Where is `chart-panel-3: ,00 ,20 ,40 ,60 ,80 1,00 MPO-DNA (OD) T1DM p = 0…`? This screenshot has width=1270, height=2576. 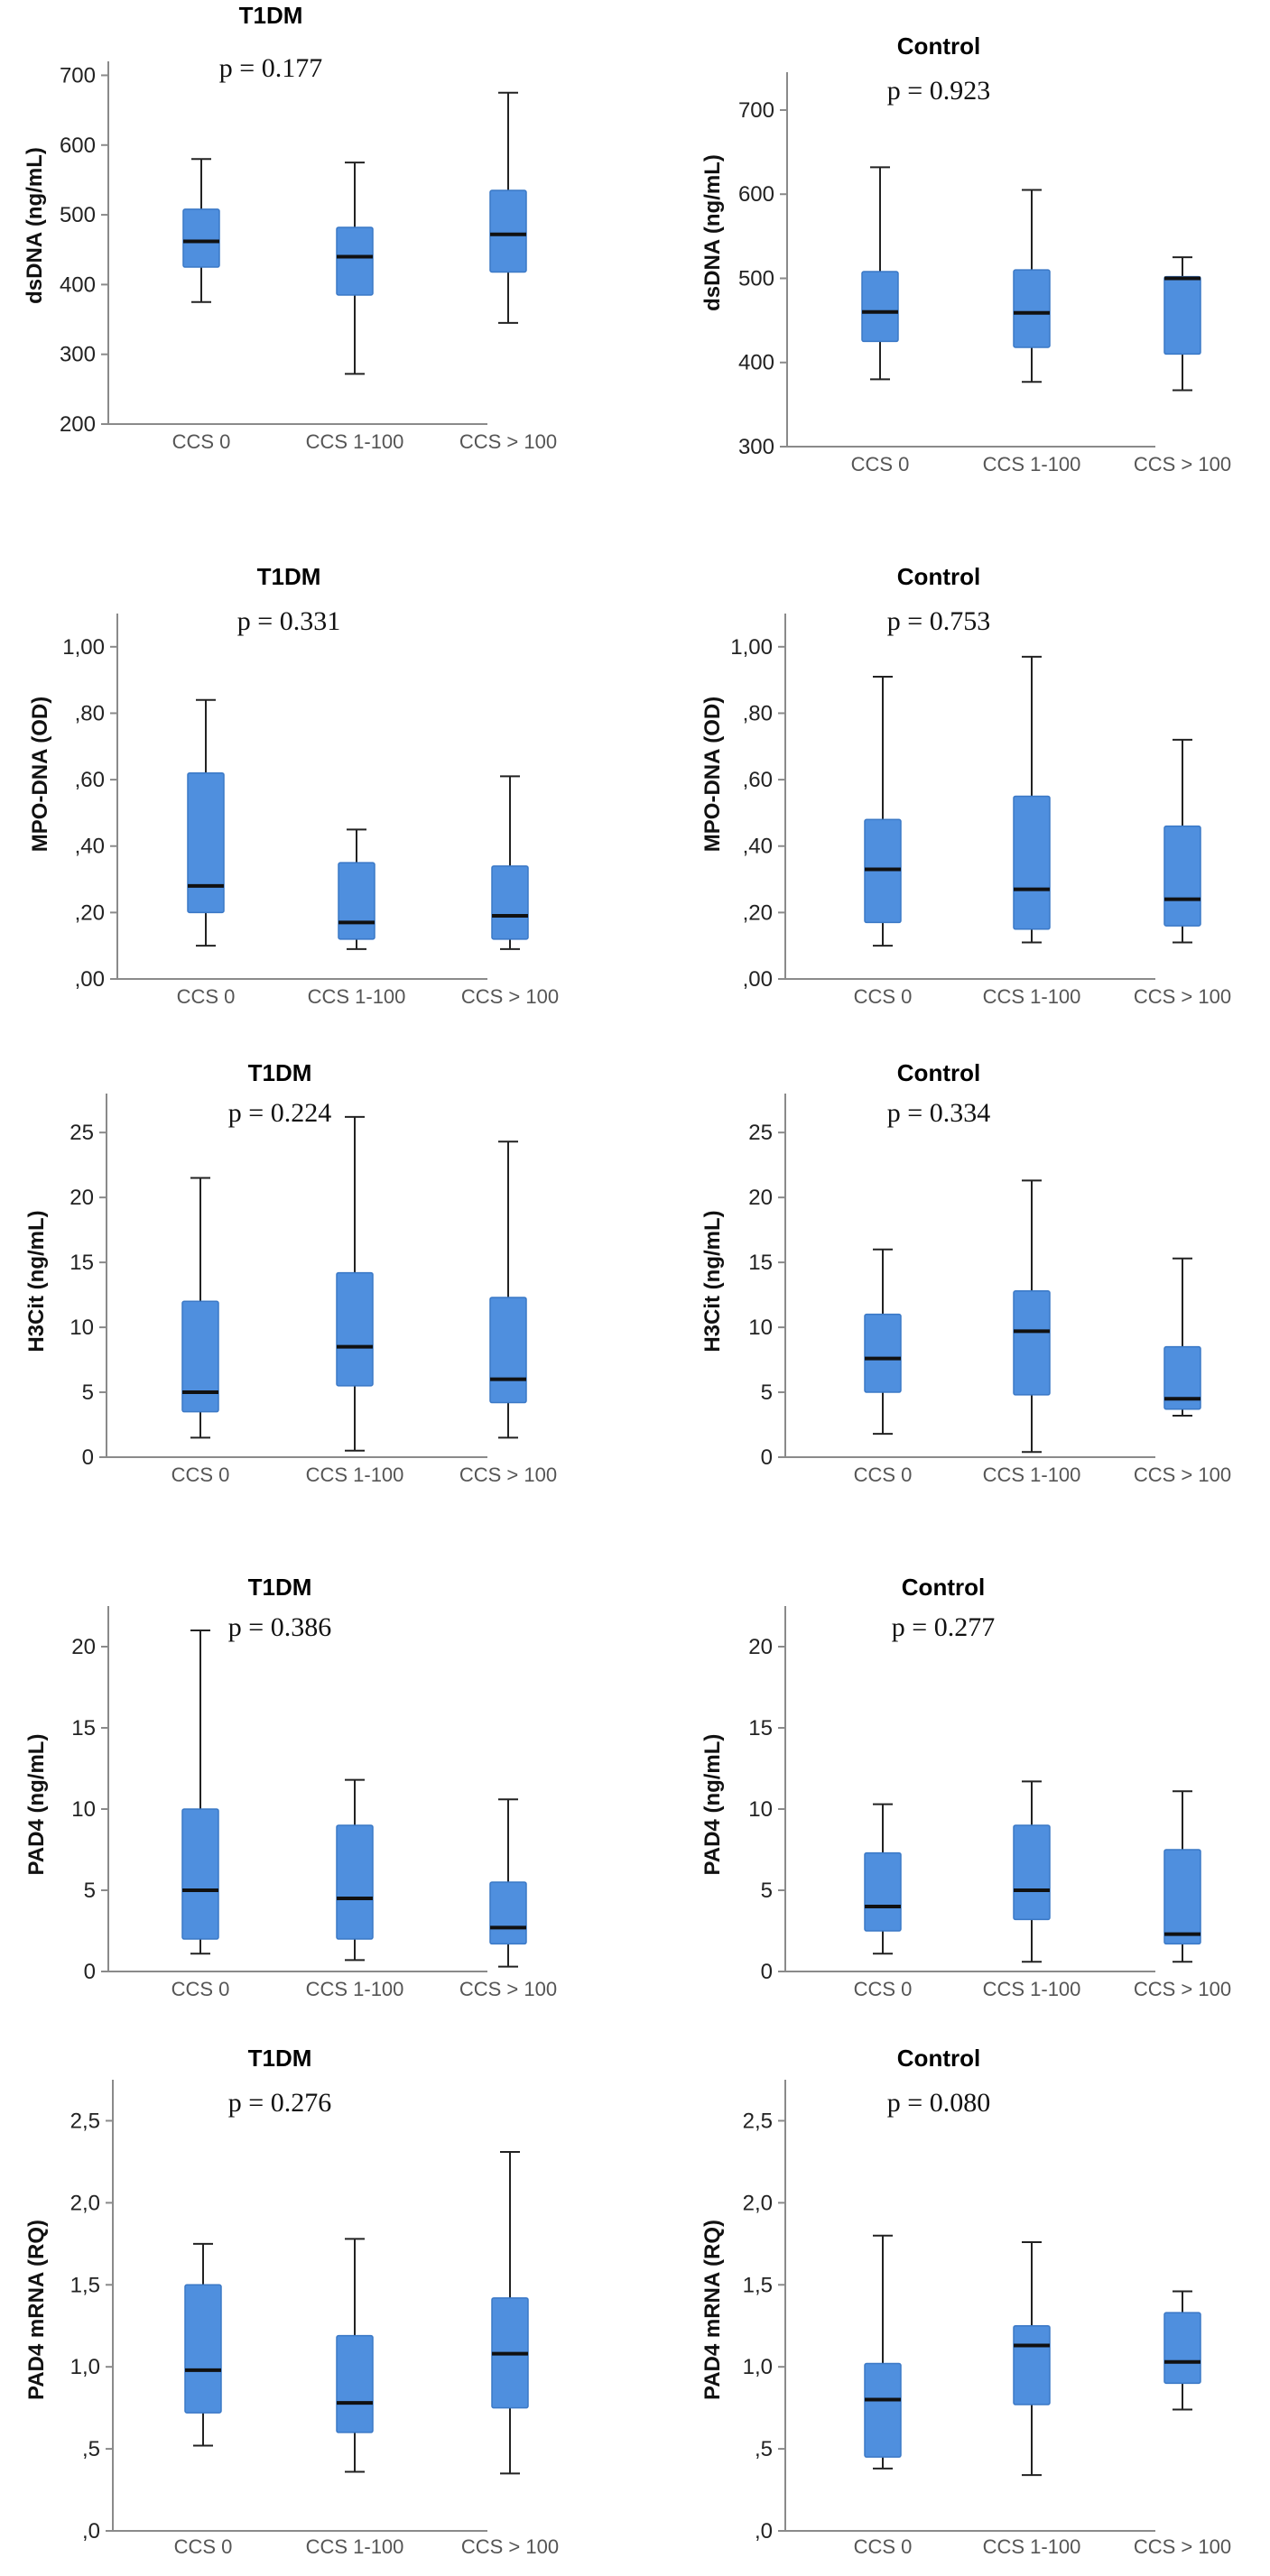
chart-panel-3: ,00 ,20 ,40 ,60 ,80 1,00 MPO-DNA (OD) T1DM p = 0… is located at coordinates (293, 785).